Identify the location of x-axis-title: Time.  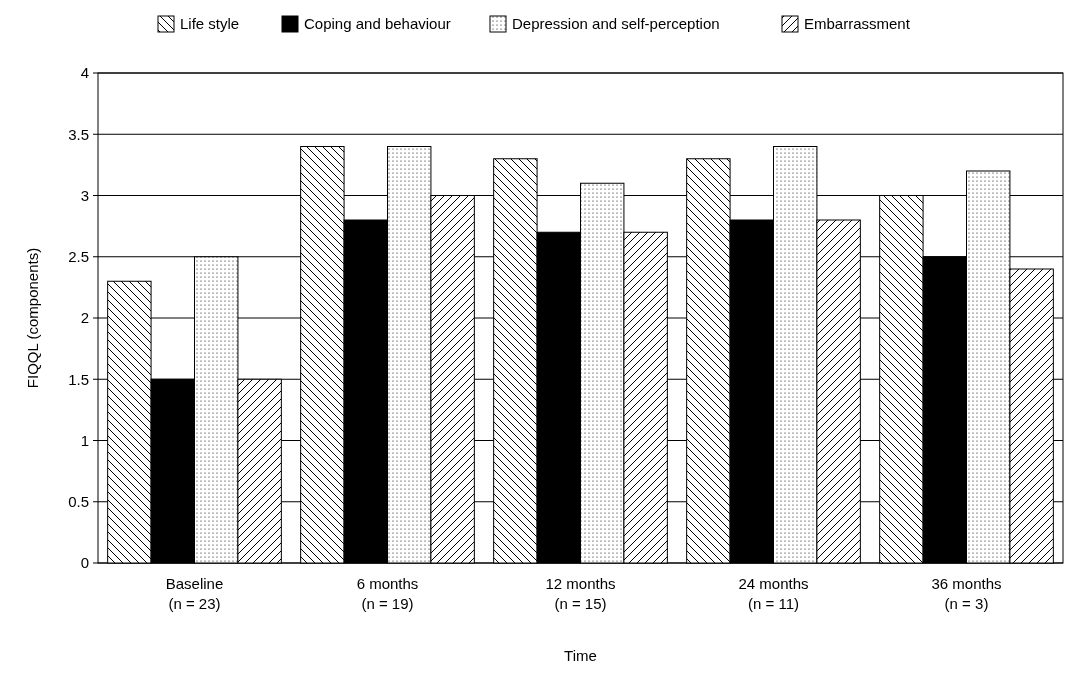
(580, 655).